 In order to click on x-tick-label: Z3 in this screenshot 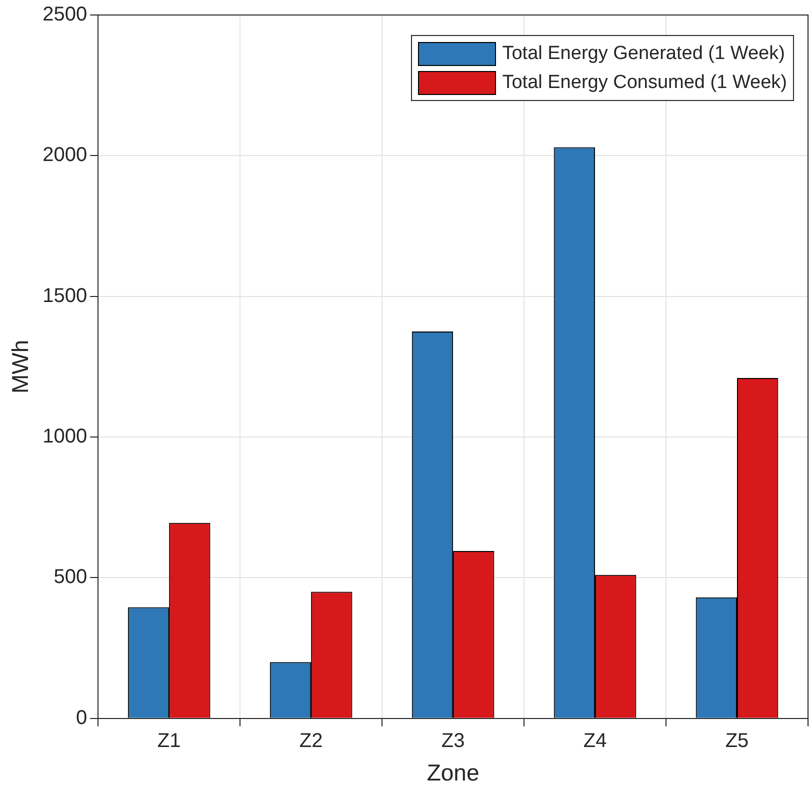, I will do `click(453, 741)`.